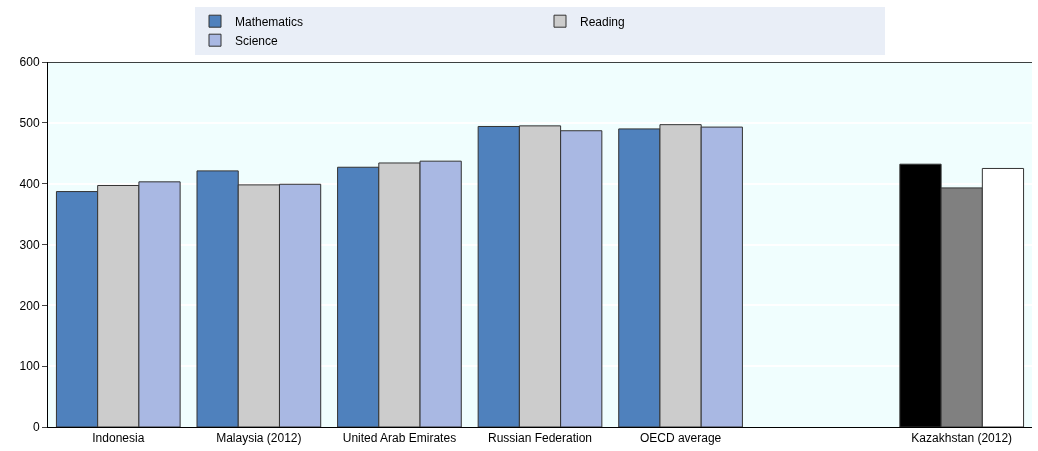  Describe the element at coordinates (29, 244) in the screenshot. I see `y-tick-label: 300` at that location.